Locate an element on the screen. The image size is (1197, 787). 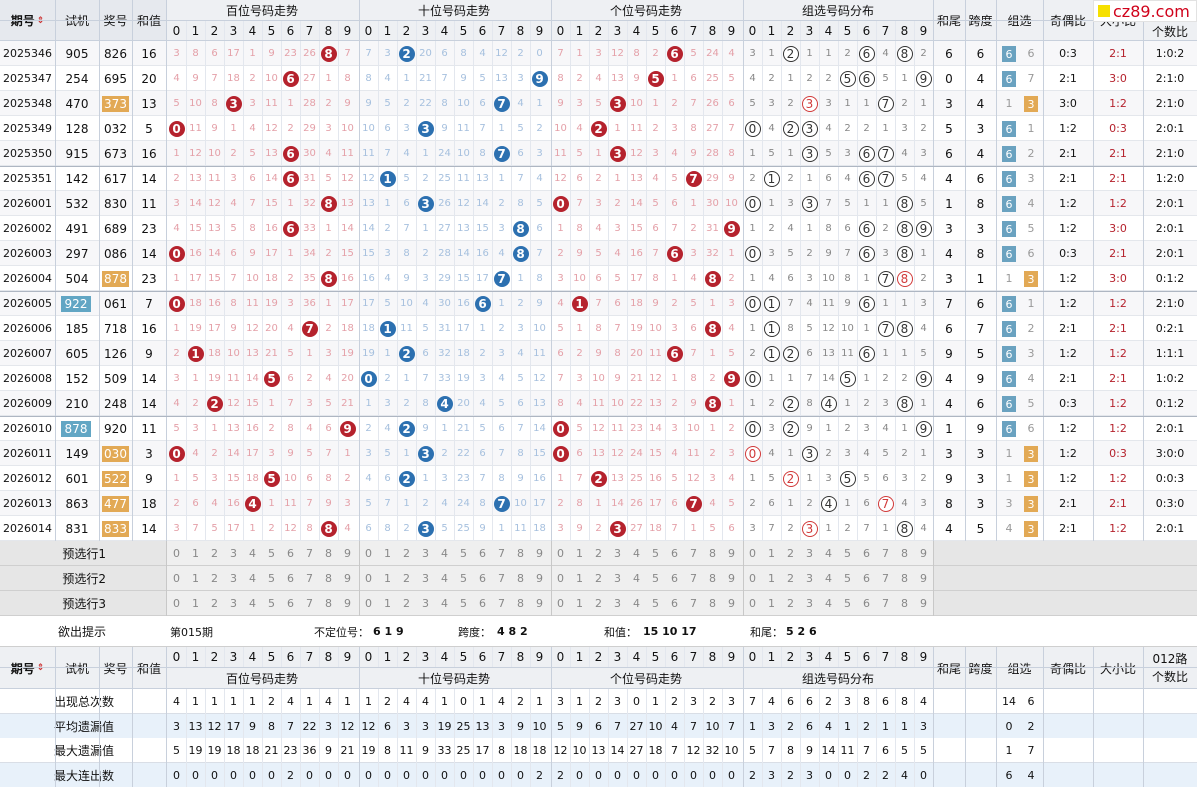
h-hit-ball: 0 is located at coordinates (176, 253).